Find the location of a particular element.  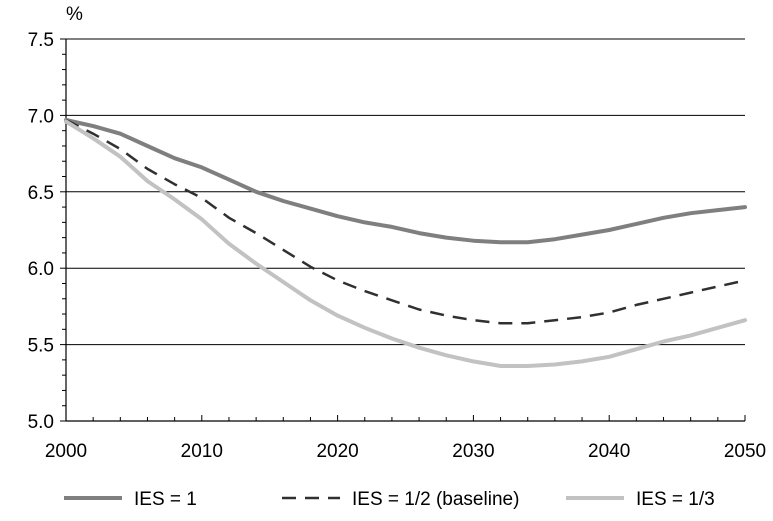

legend-label: IES = 1 is located at coordinates (165, 499).